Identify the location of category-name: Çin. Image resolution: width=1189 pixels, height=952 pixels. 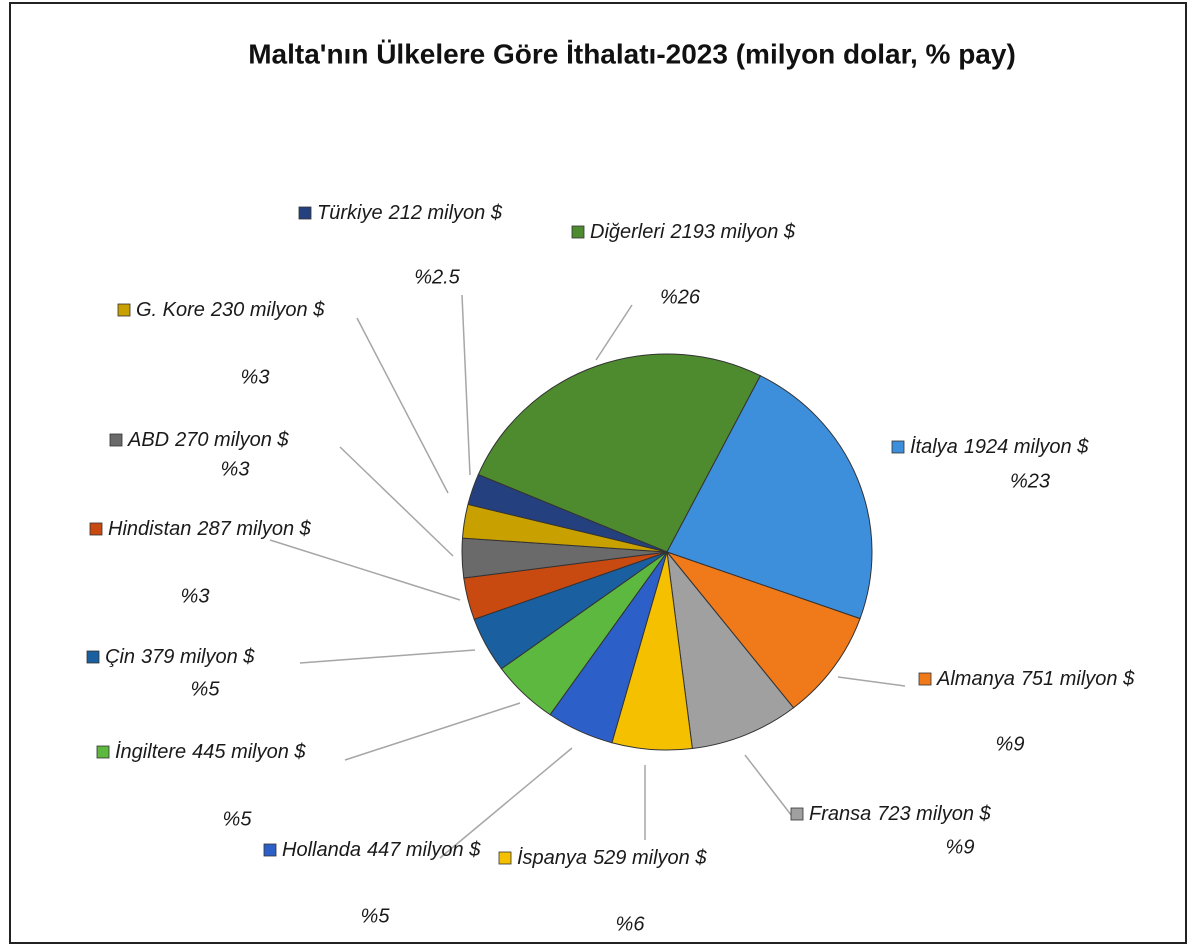
(120, 657).